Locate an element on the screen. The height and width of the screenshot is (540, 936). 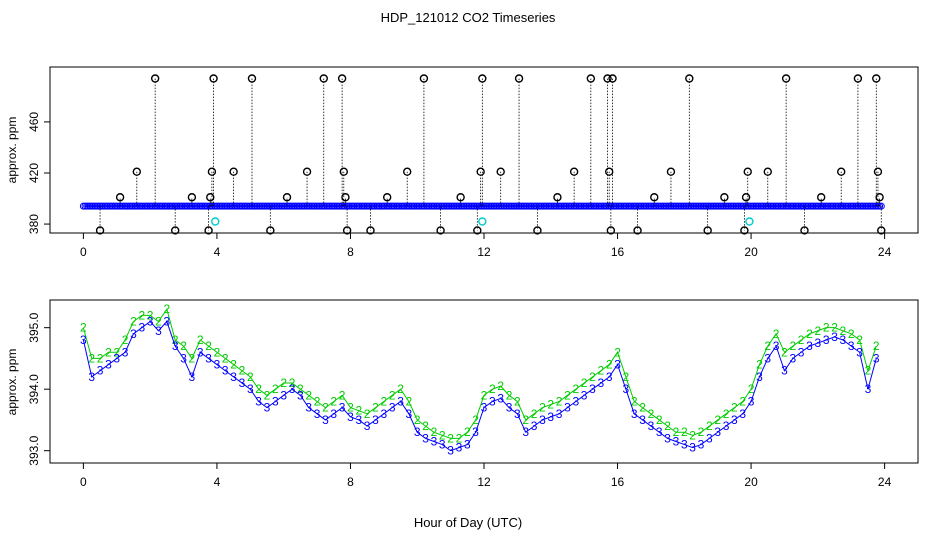
y-tick-label: 394.0 is located at coordinates (34, 389).